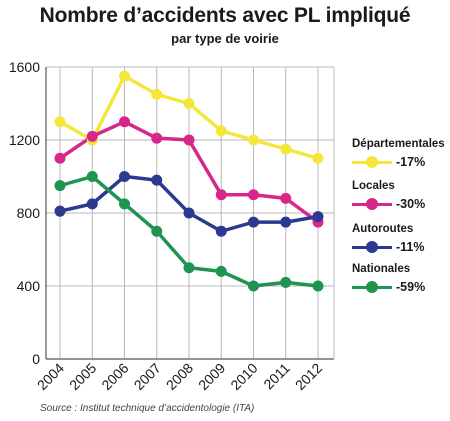  Describe the element at coordinates (398, 153) in the screenshot. I see `legend-item-departementales: Départementales -17%` at that location.